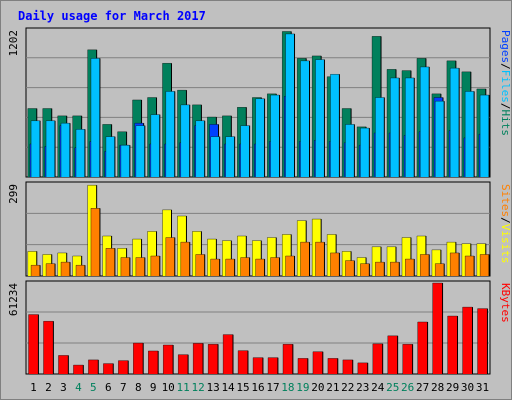 The height and width of the screenshot is (400, 512). What do you see at coordinates (505, 106) in the screenshot?
I see `legend-entry: /` at bounding box center [505, 106].